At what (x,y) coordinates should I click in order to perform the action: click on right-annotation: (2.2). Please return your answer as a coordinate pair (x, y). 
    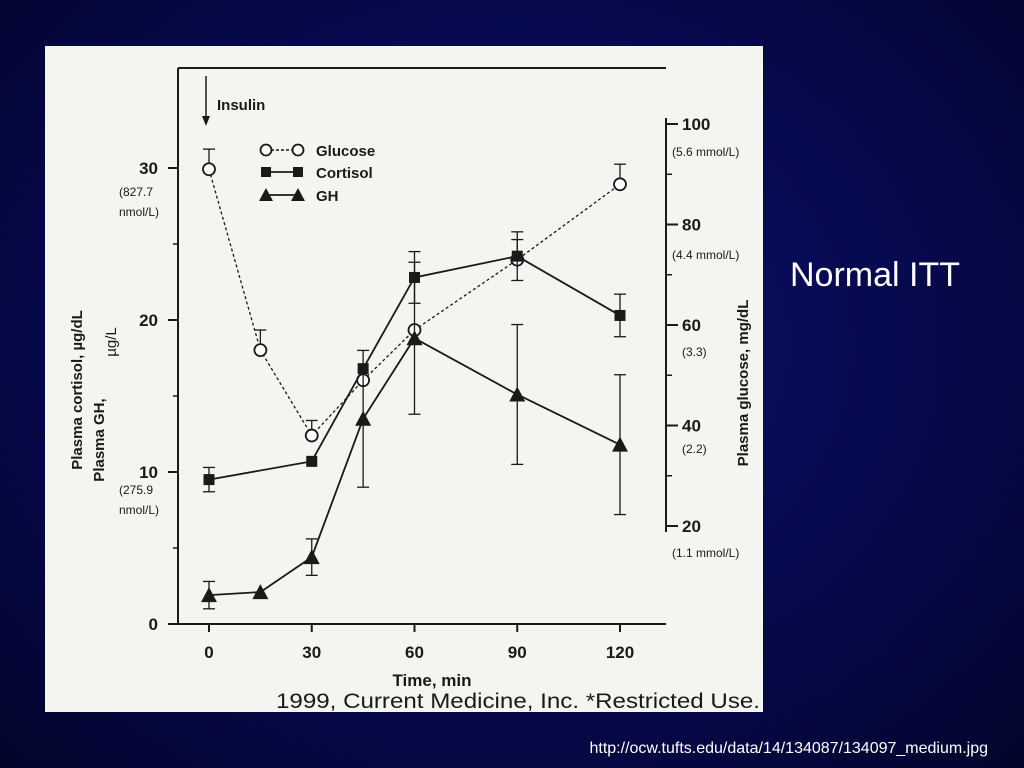
    Looking at the image, I should click on (694, 449).